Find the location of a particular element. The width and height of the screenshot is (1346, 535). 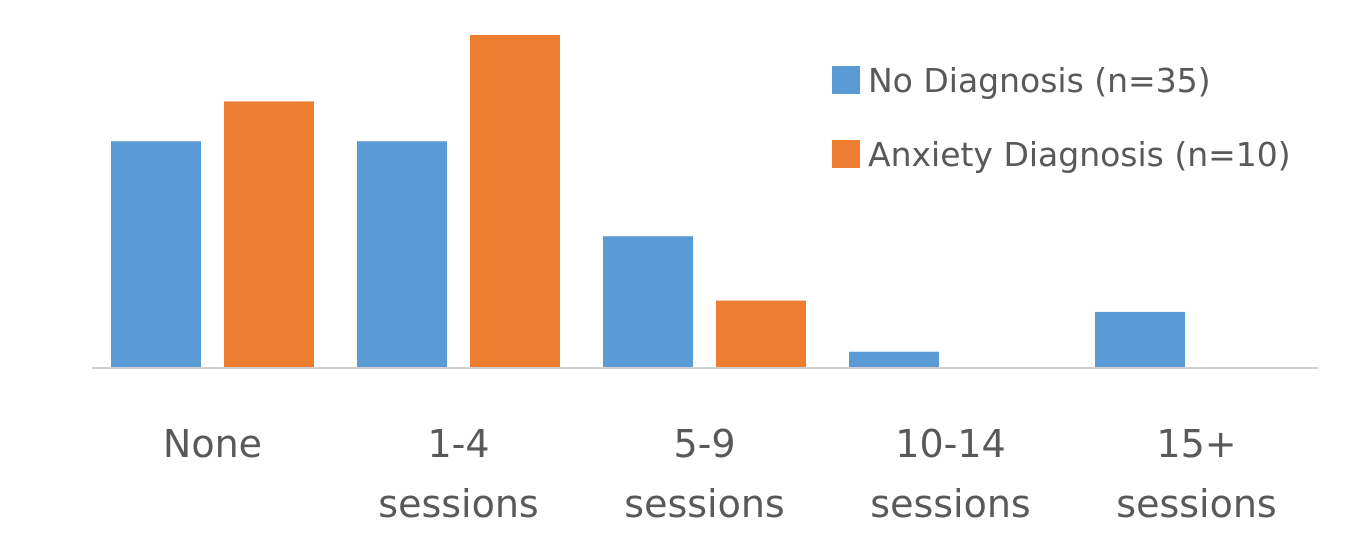

x-tick-label-5-line-2: sessions is located at coordinates (1196, 504).